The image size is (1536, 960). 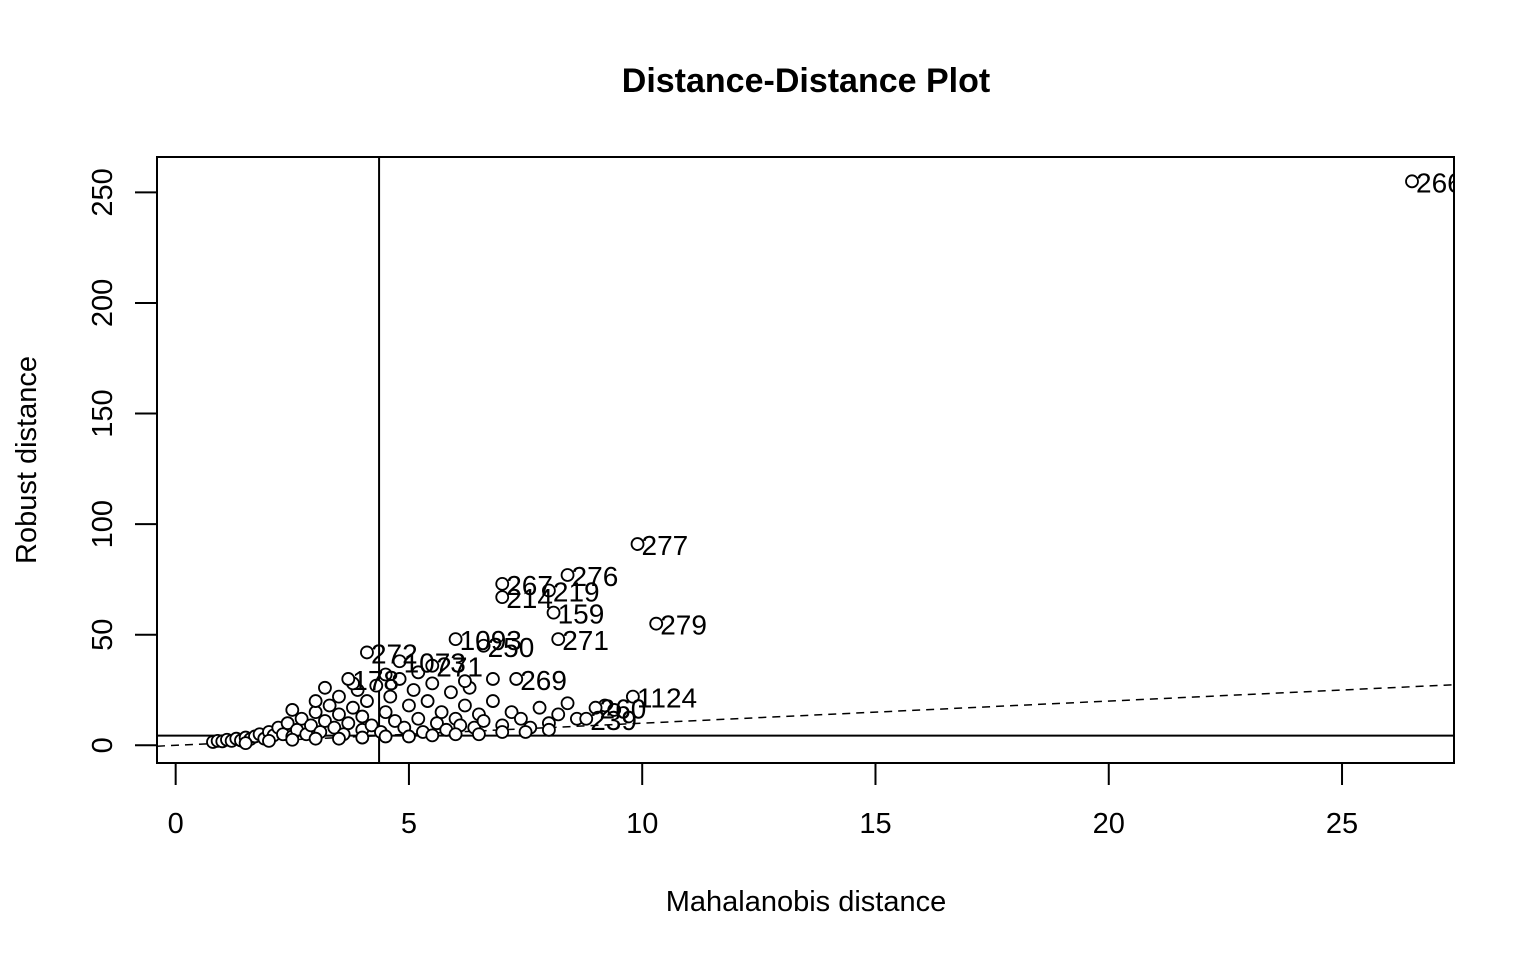 I want to click on x-axis: 0 5 10 15 20 25, so click(x=763, y=801).